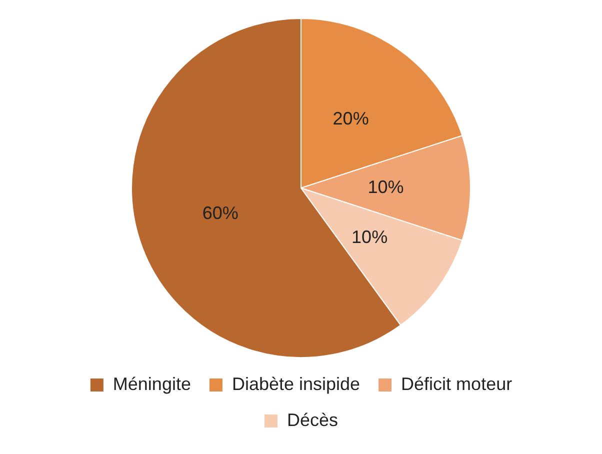  What do you see at coordinates (220, 213) in the screenshot?
I see `data-label: 60%` at bounding box center [220, 213].